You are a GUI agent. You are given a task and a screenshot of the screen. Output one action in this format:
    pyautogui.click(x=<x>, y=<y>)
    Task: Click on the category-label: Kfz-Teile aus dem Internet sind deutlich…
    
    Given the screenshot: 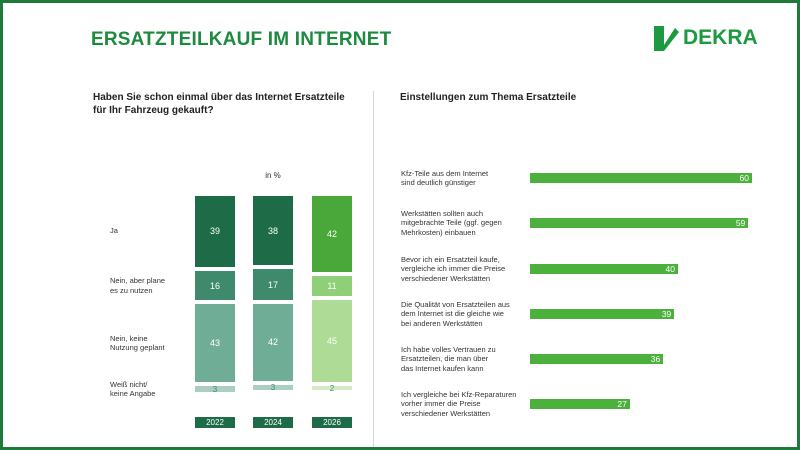 What is the action you would take?
    pyautogui.click(x=445, y=178)
    